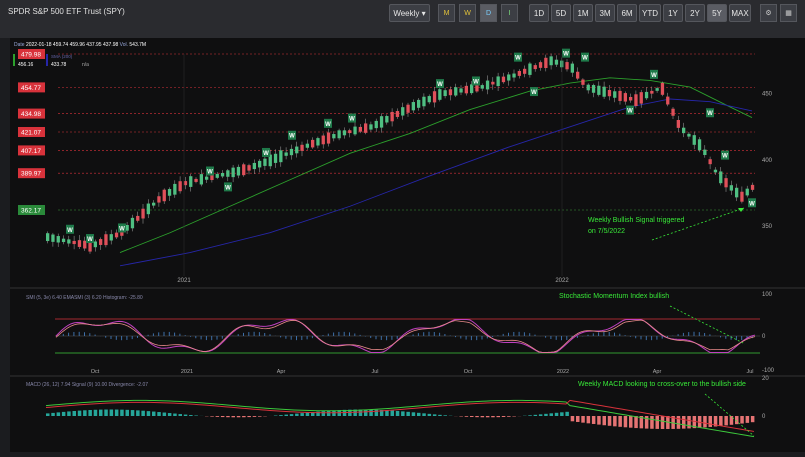  What do you see at coordinates (673, 13) in the screenshot?
I see `range-button-1y: 1Y` at bounding box center [673, 13].